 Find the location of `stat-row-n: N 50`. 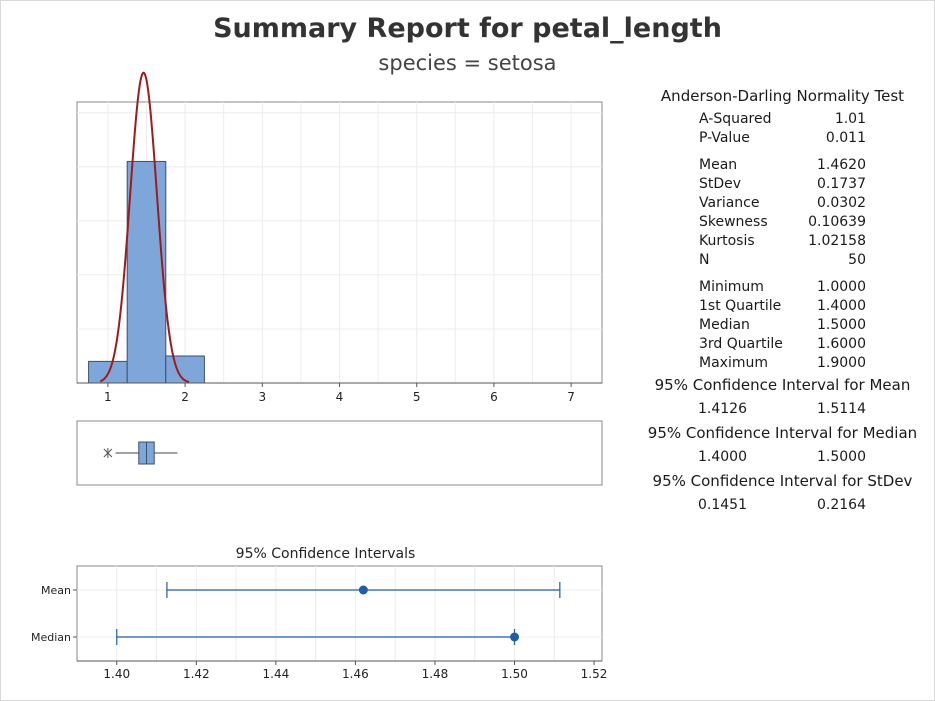

stat-row-n: N 50 is located at coordinates (782, 260).